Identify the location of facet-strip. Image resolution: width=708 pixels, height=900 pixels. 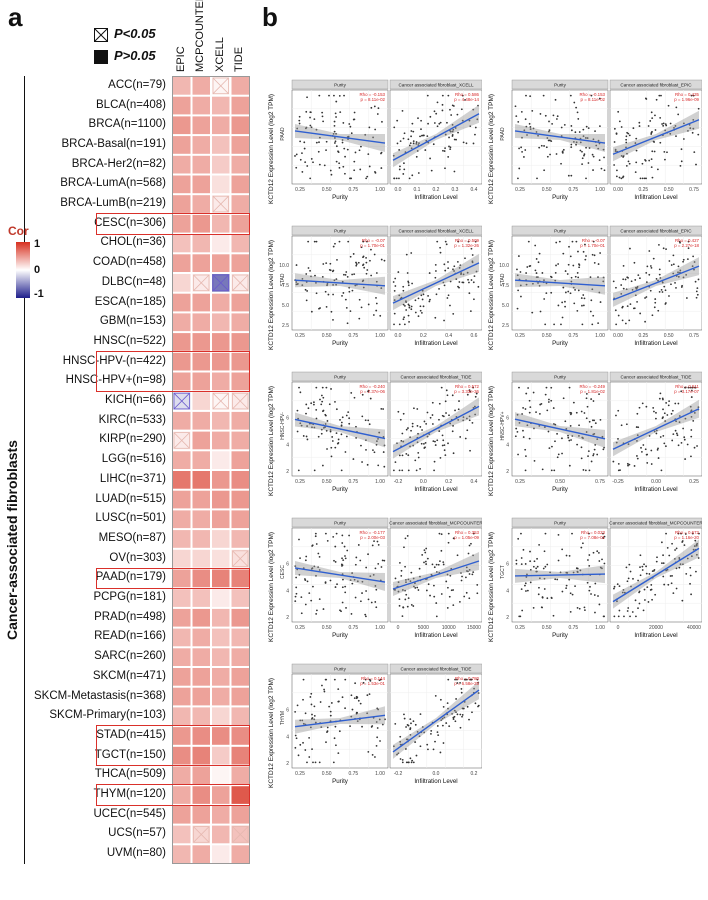
(560, 84).